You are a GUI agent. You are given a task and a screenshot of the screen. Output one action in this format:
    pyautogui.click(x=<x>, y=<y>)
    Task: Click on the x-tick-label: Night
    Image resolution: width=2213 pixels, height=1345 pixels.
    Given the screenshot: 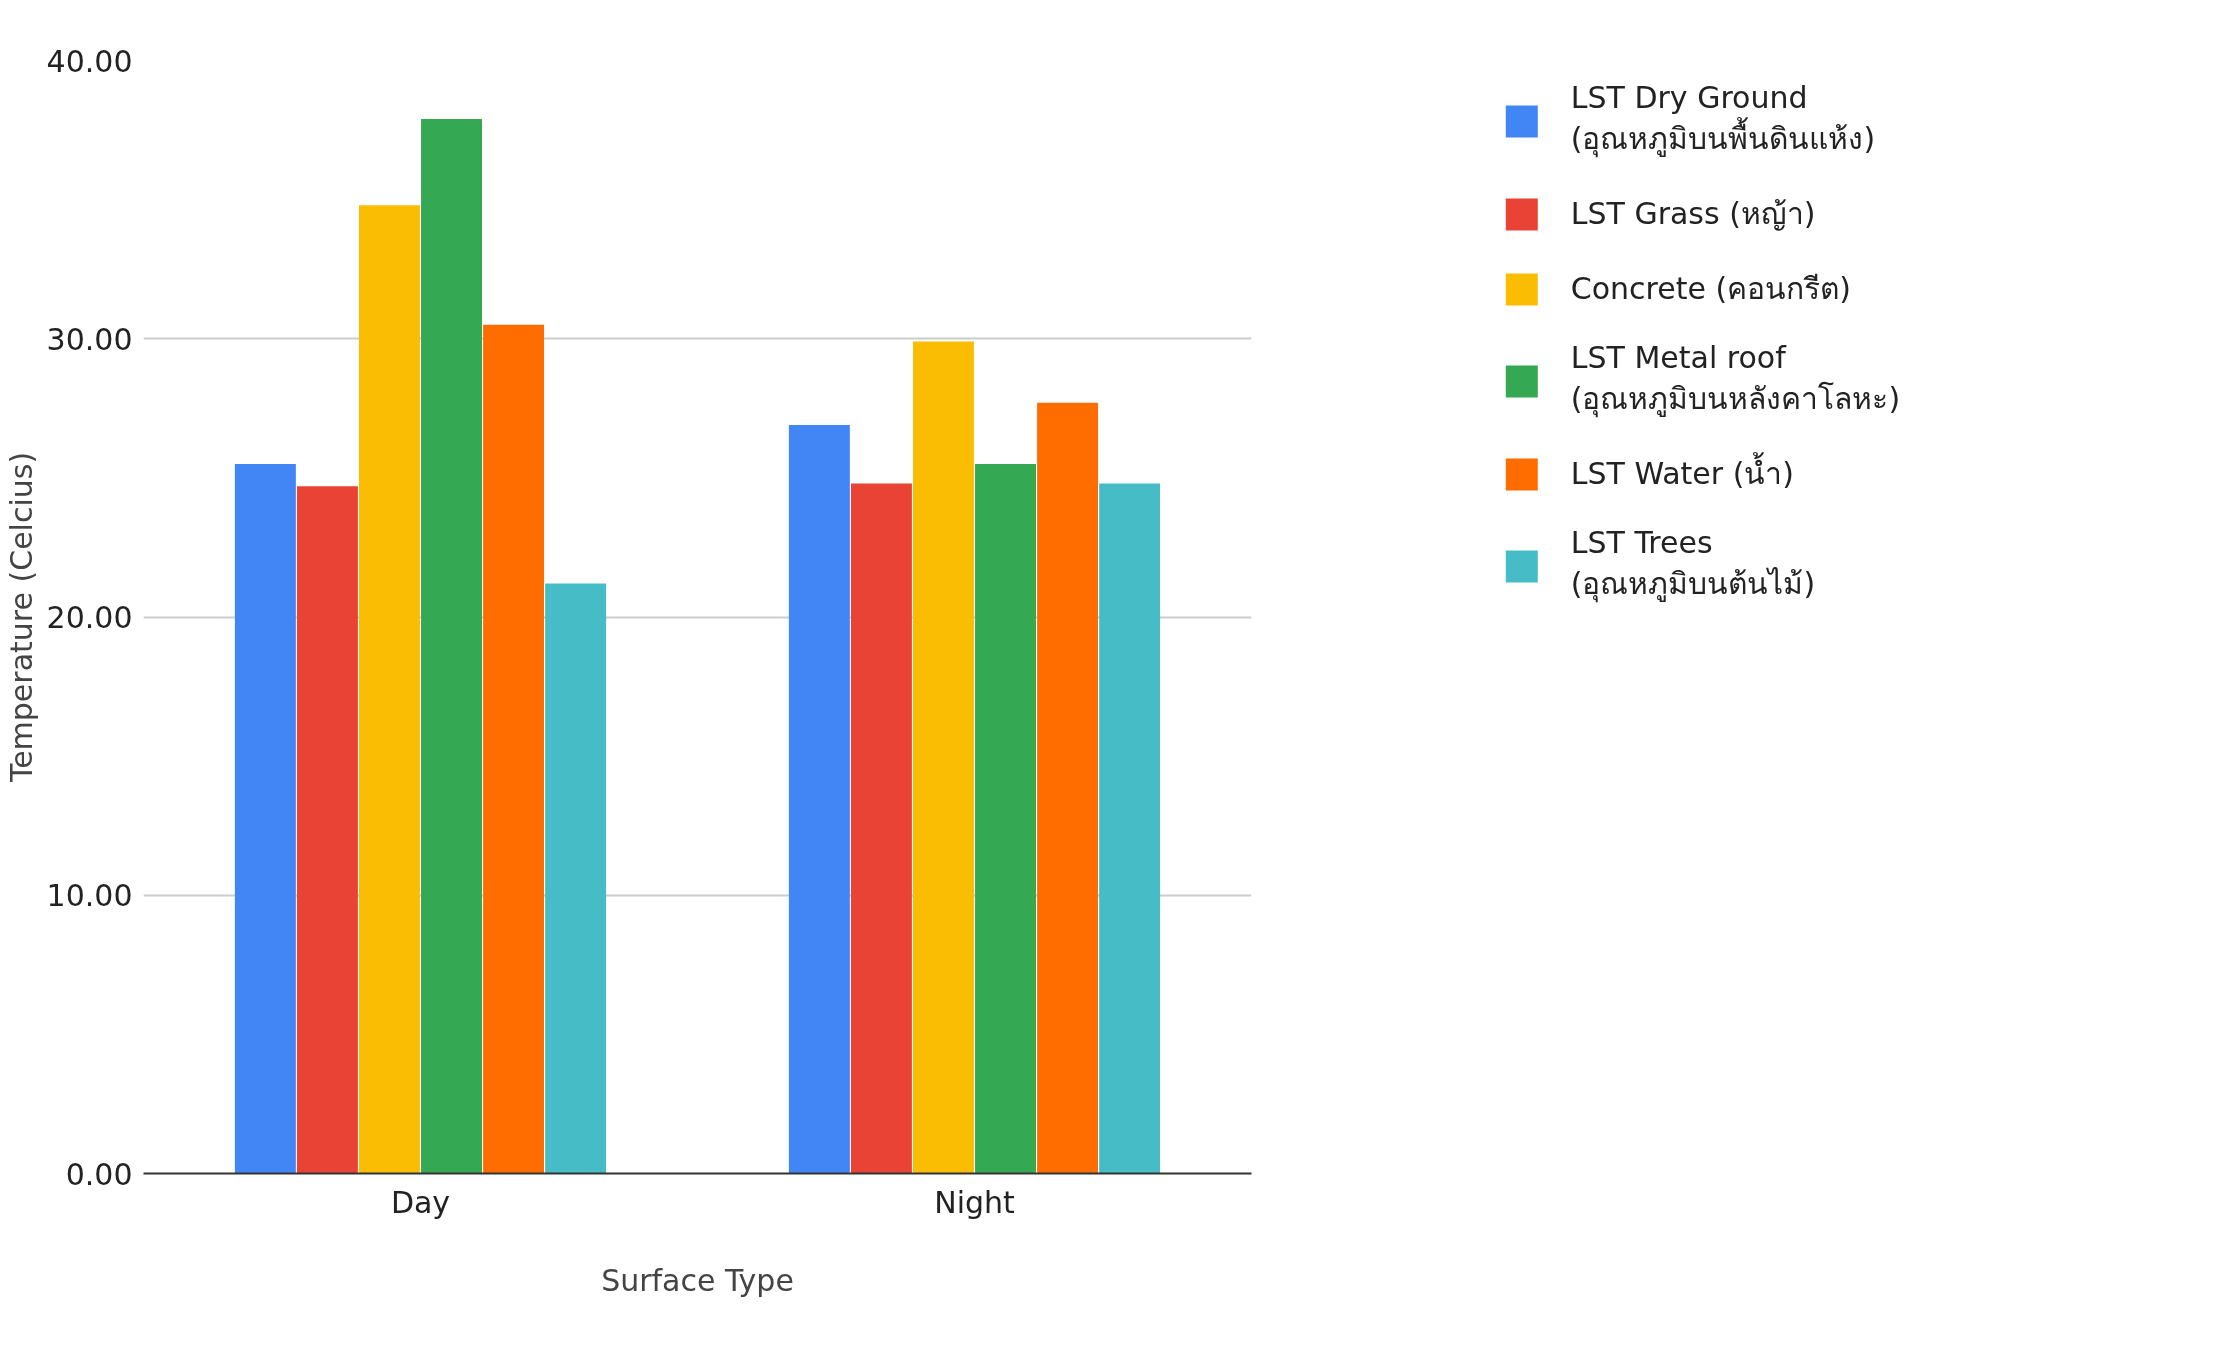 What is the action you would take?
    pyautogui.click(x=975, y=1202)
    